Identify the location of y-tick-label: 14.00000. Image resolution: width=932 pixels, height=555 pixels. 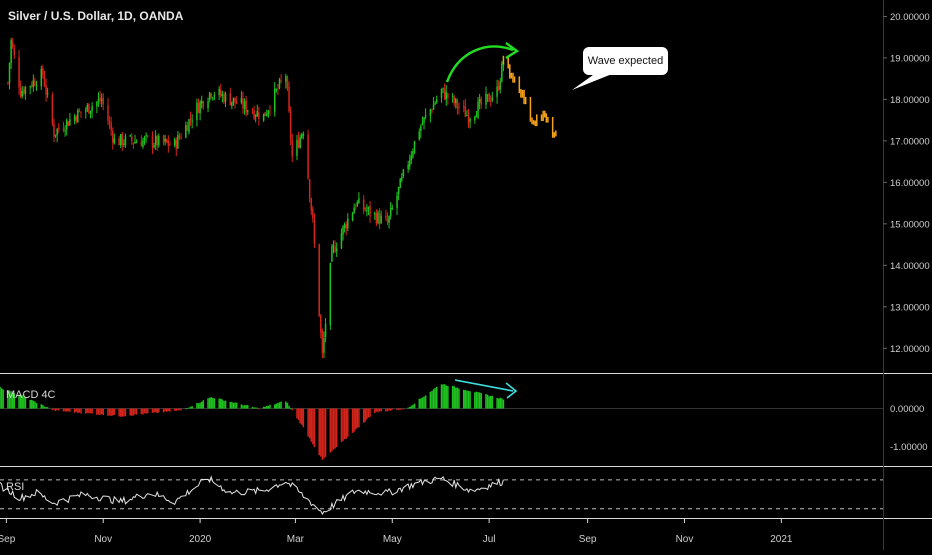
(910, 266).